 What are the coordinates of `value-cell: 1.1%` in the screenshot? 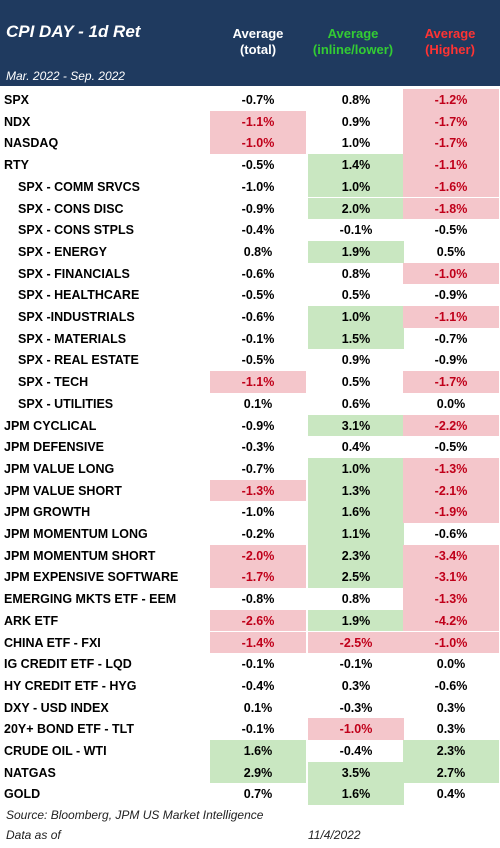 It's located at (356, 534).